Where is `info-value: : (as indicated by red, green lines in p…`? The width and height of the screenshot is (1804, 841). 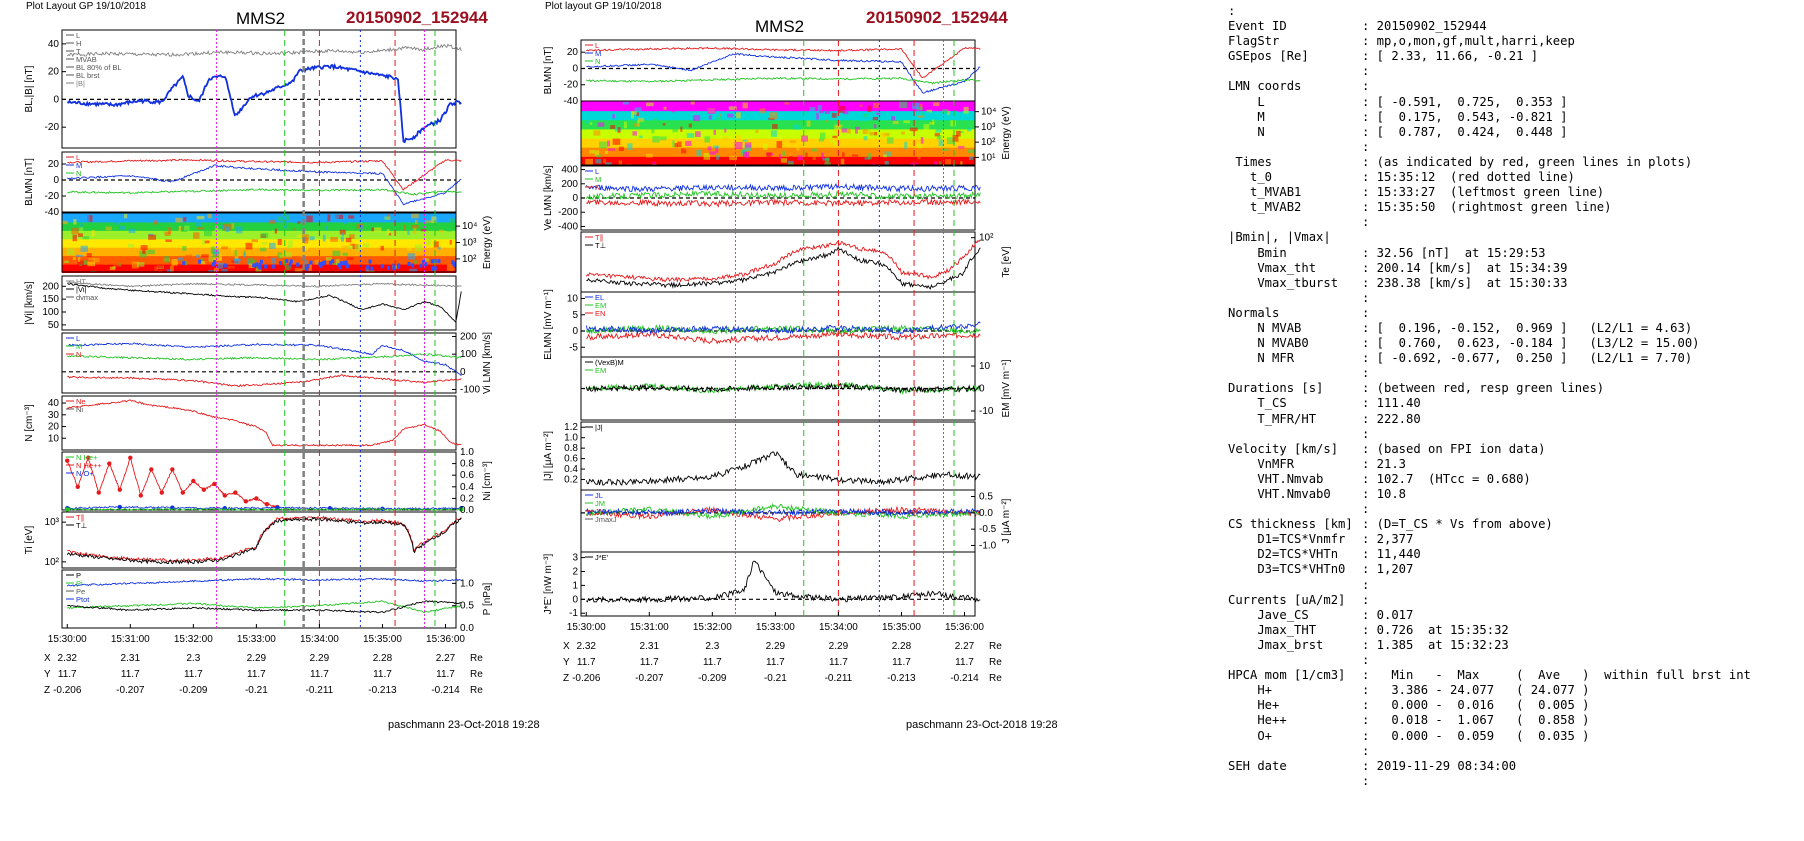 info-value: : (as indicated by red, green lines in p… is located at coordinates (1527, 161).